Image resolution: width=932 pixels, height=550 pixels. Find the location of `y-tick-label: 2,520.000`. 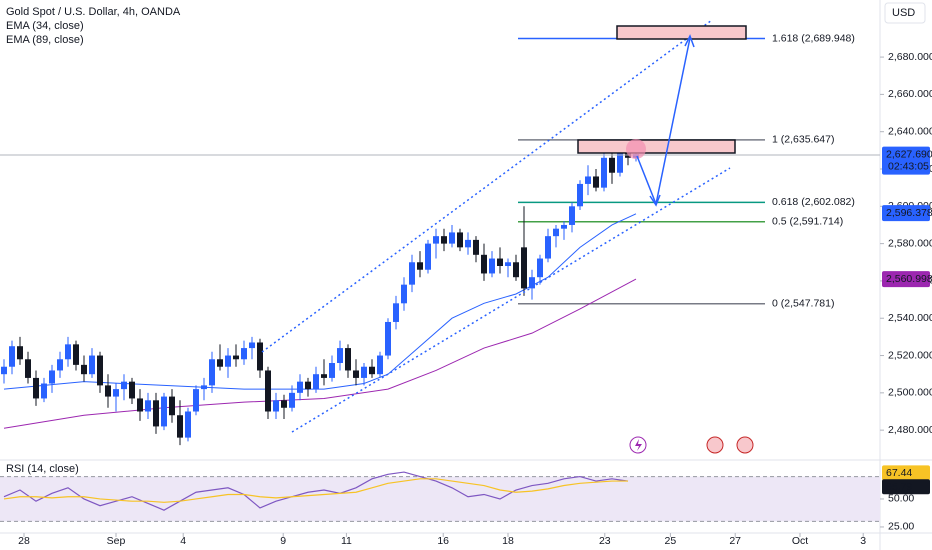

y-tick-label: 2,520.000 is located at coordinates (910, 355).